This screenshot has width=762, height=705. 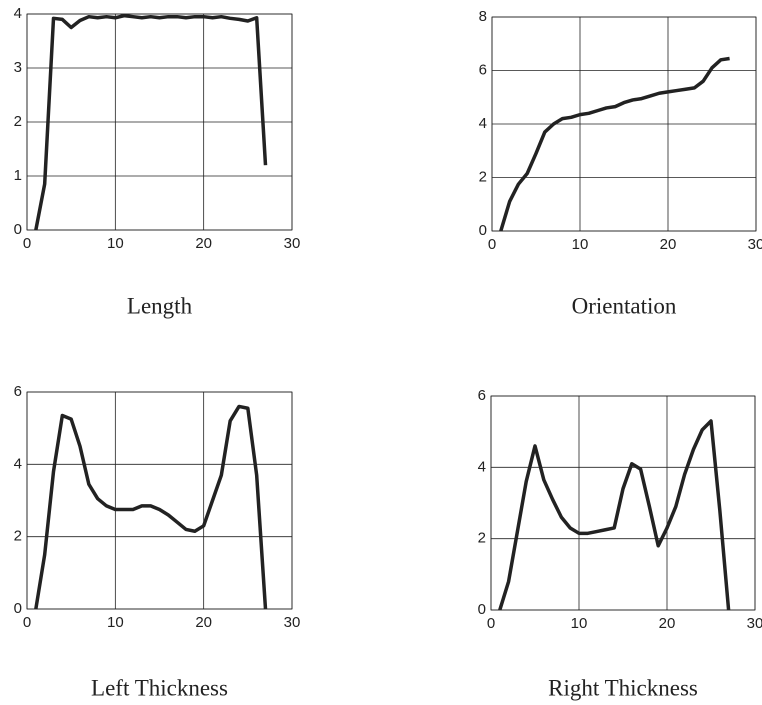 What do you see at coordinates (624, 305) in the screenshot?
I see `chart-title: Orientation` at bounding box center [624, 305].